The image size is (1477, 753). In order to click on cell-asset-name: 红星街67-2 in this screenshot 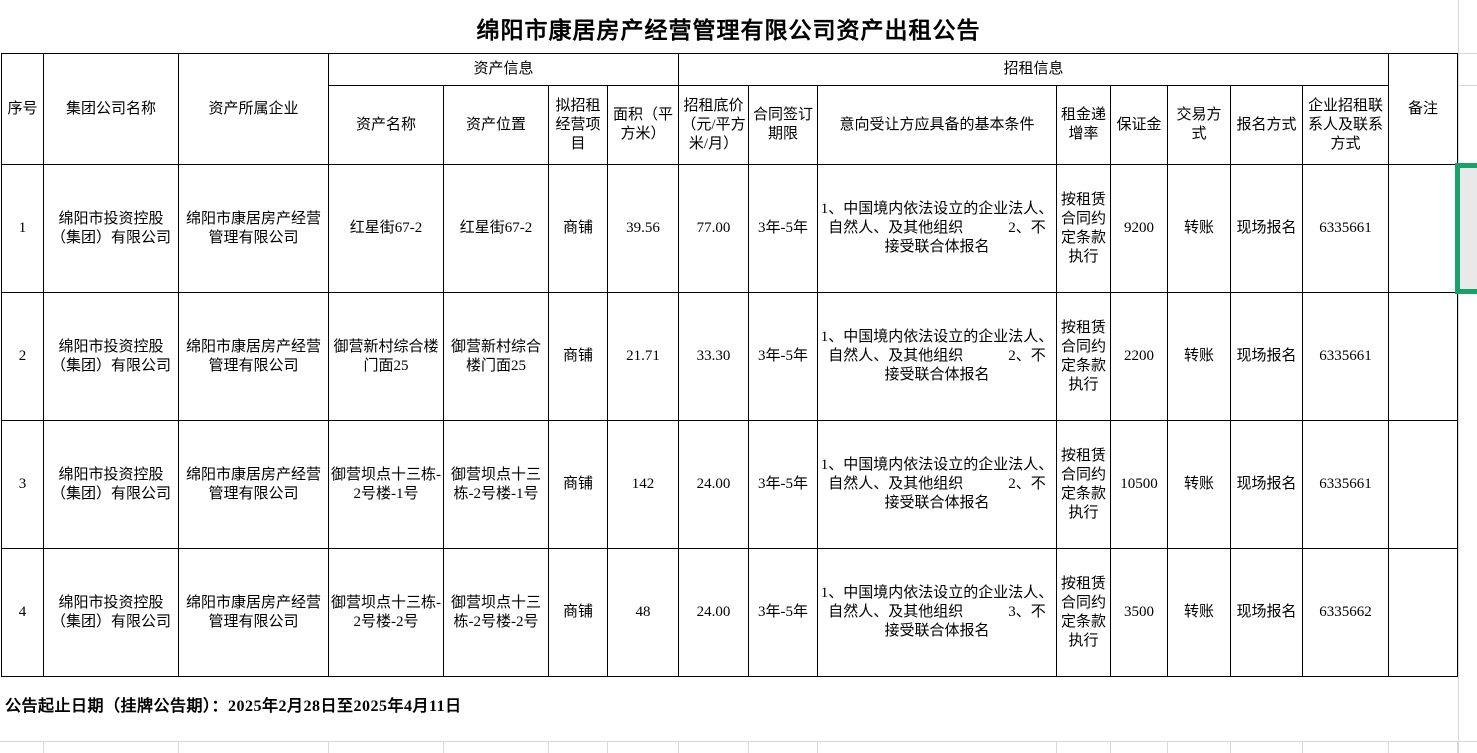, I will do `click(386, 228)`.